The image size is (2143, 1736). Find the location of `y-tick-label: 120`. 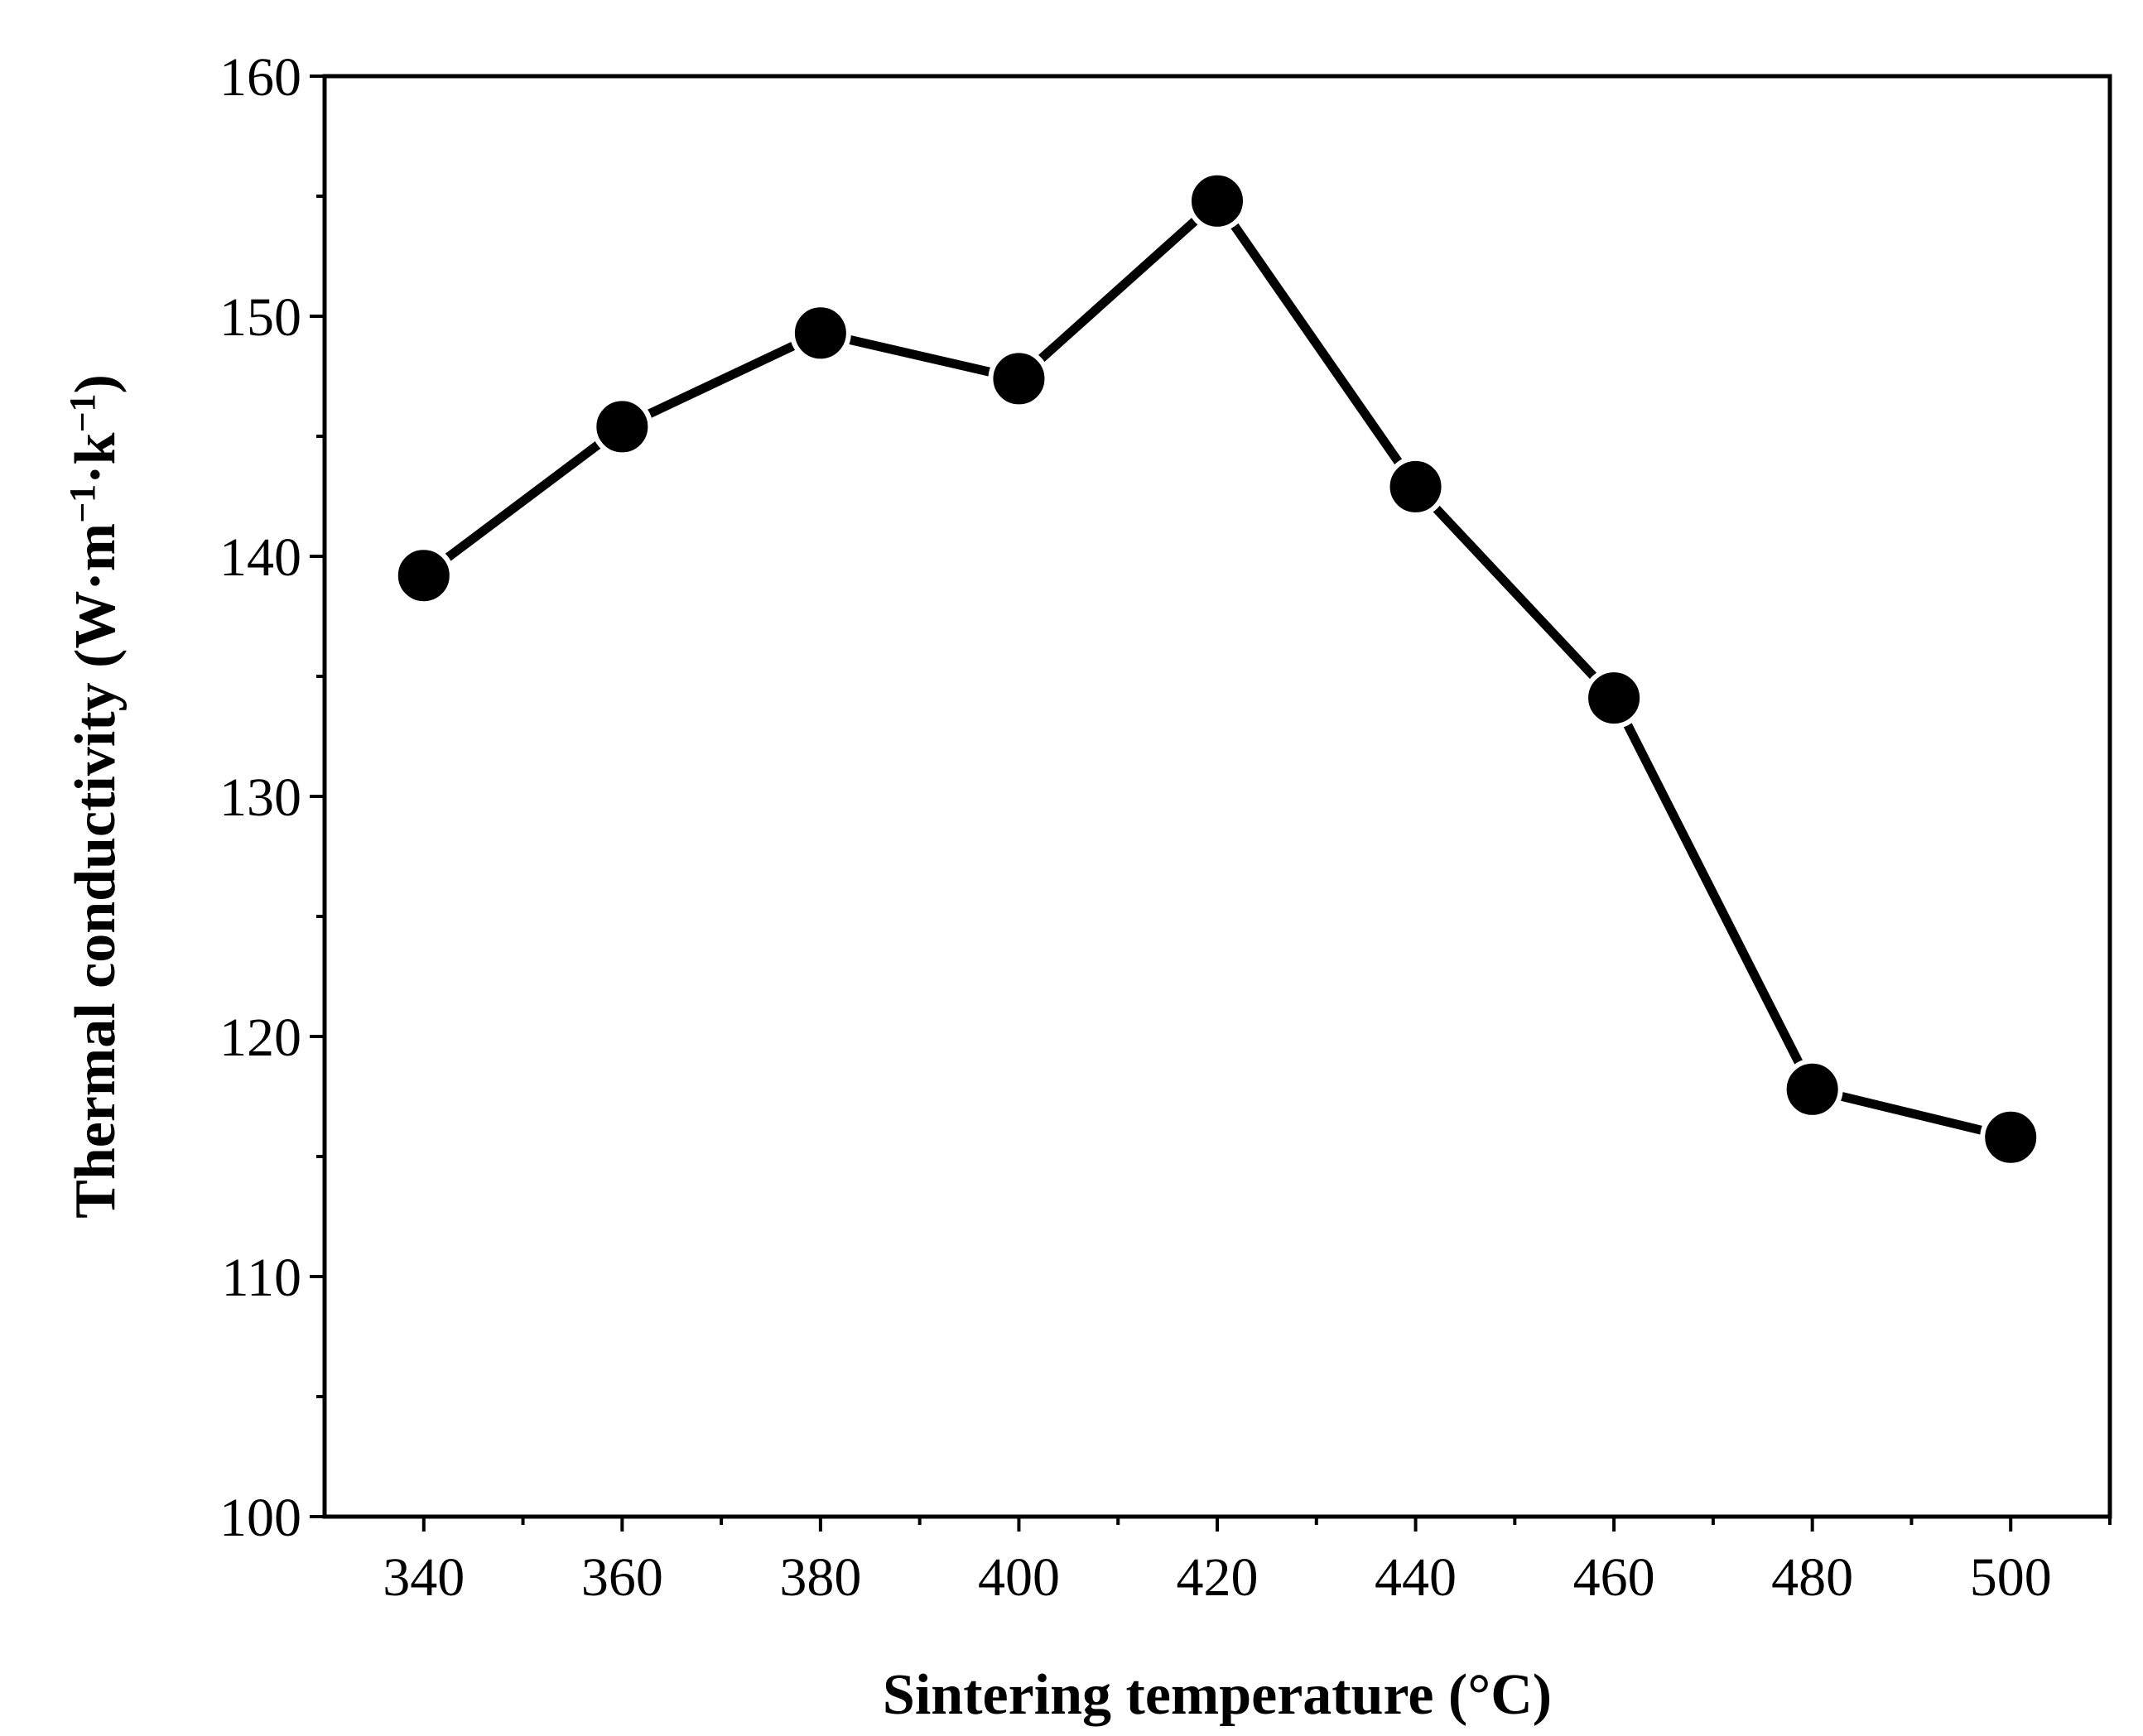

y-tick-label: 120 is located at coordinates (260, 1037).